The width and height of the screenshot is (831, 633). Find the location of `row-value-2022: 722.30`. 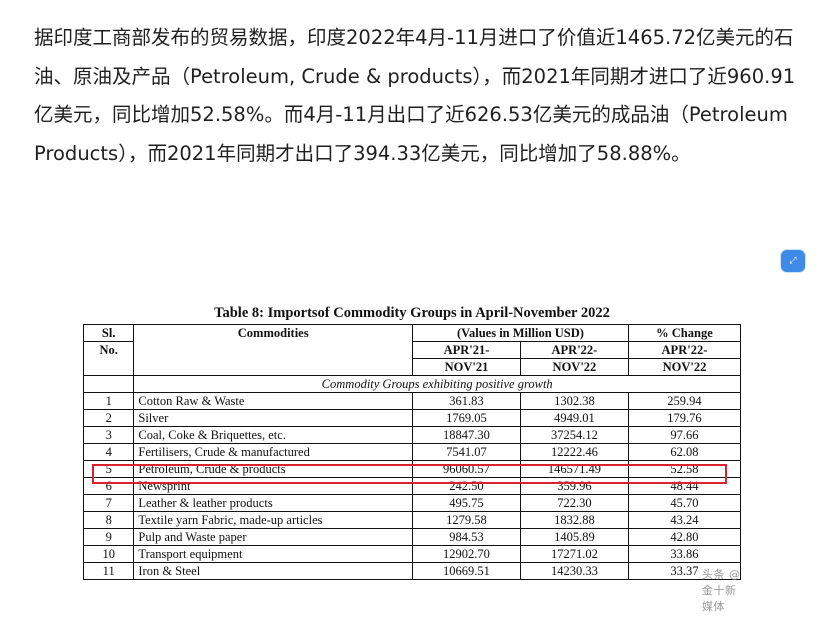

row-value-2022: 722.30 is located at coordinates (574, 503).